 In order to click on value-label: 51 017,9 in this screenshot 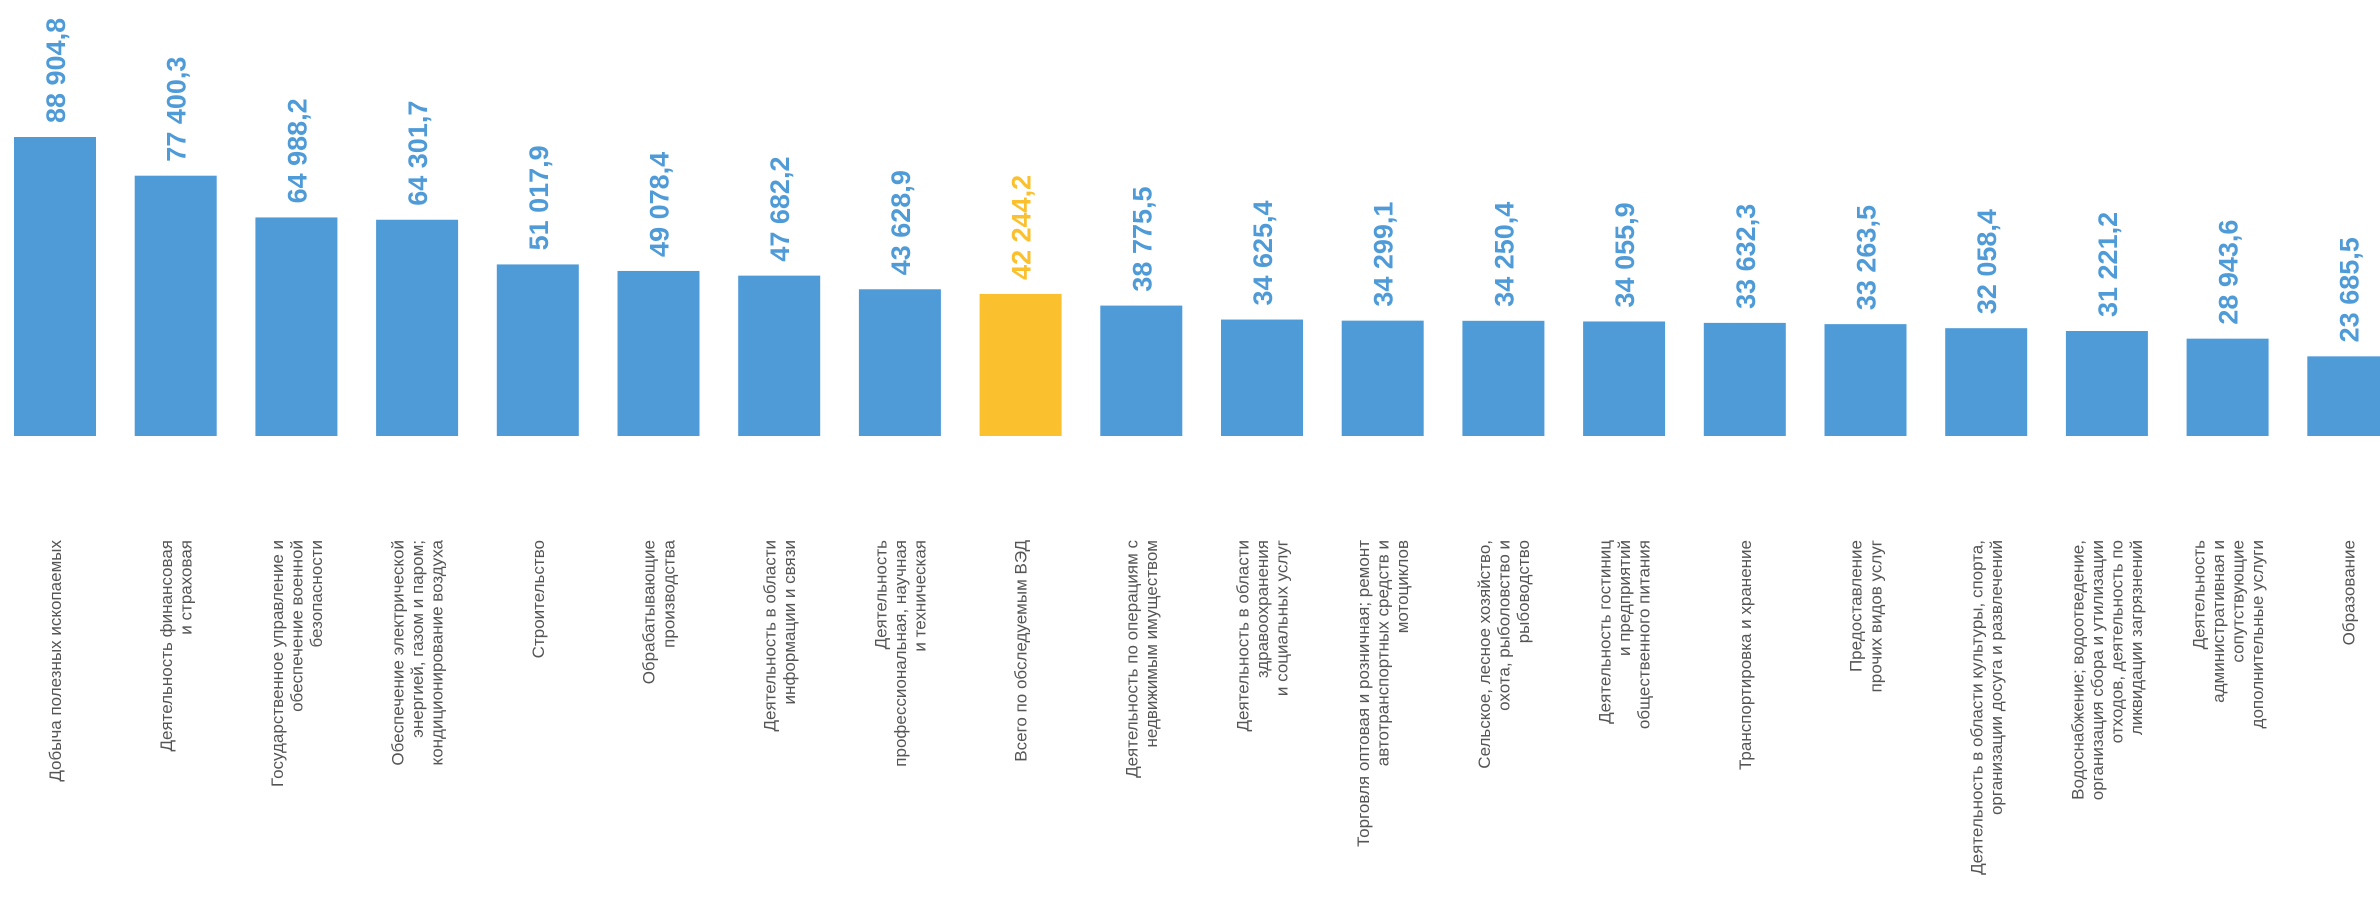, I will do `click(539, 197)`.